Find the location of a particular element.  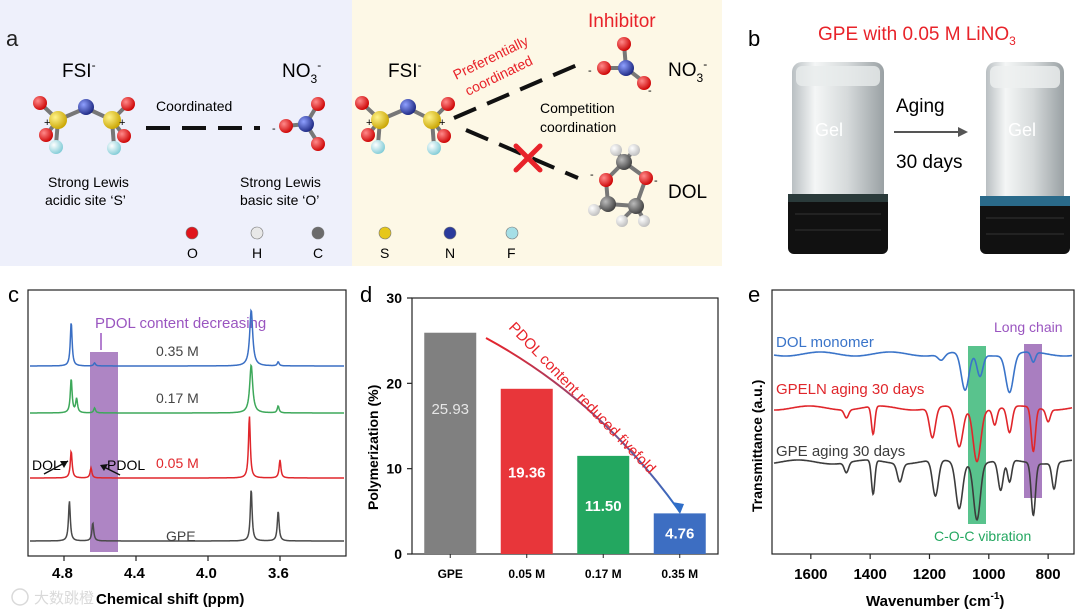

legend-atom-o is located at coordinates (192, 233).